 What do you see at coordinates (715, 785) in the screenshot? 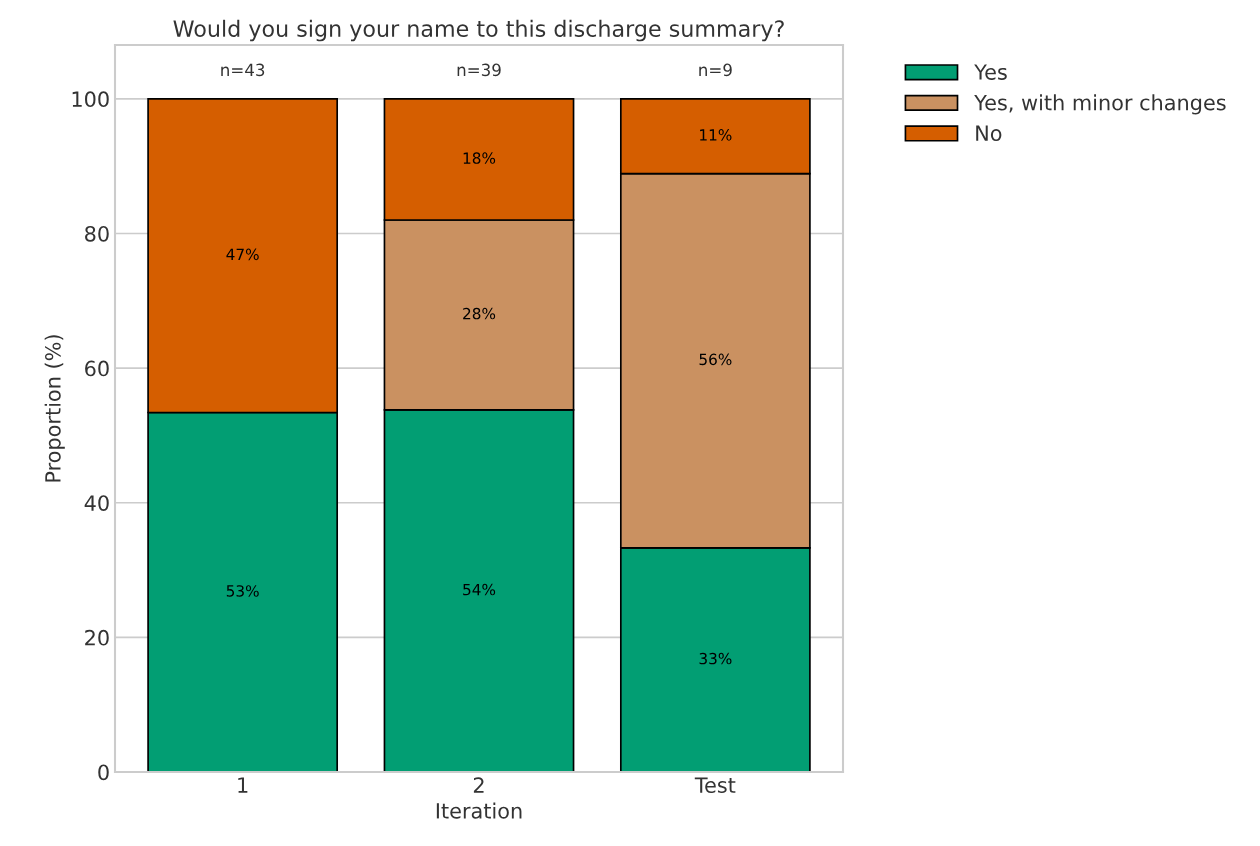
I see `x-tick-label: Test` at bounding box center [715, 785].